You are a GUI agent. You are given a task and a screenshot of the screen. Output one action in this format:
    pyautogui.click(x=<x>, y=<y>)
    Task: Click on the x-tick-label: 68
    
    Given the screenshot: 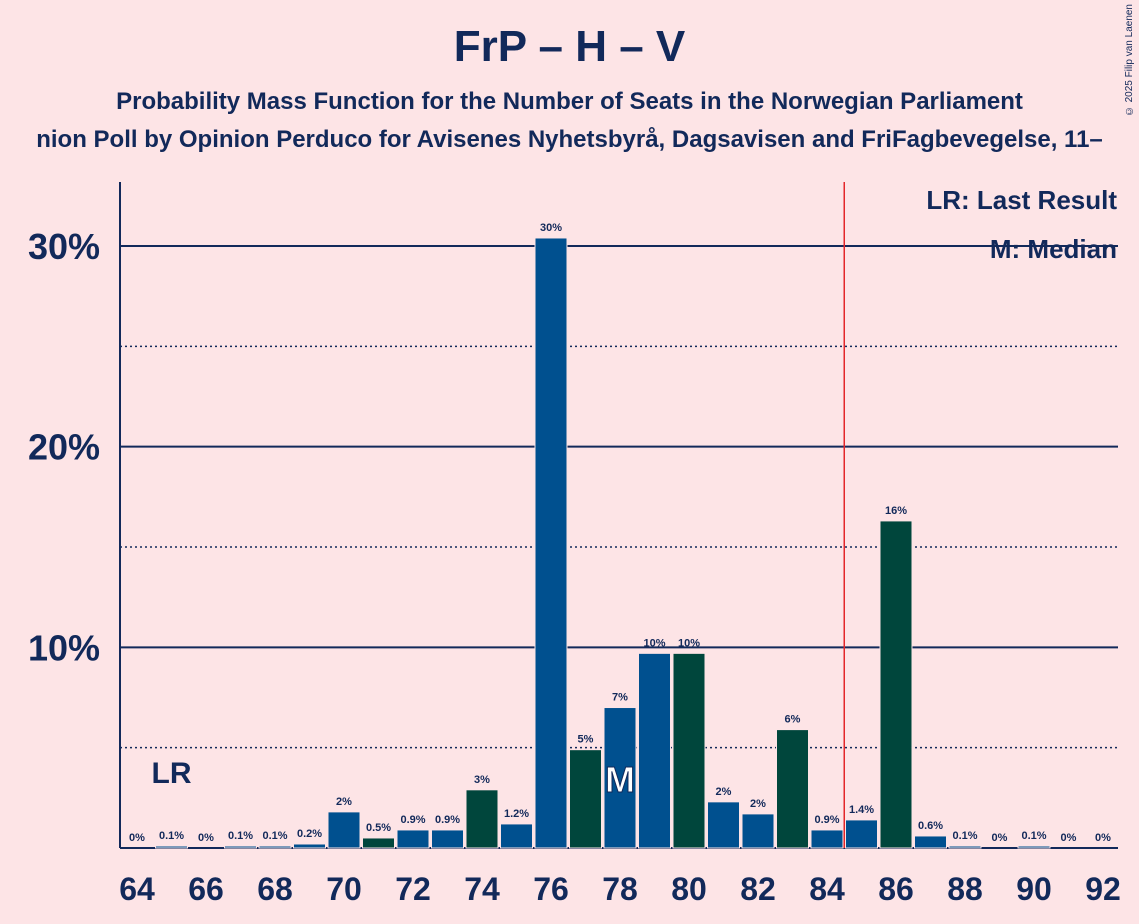 What is the action you would take?
    pyautogui.click(x=275, y=889)
    